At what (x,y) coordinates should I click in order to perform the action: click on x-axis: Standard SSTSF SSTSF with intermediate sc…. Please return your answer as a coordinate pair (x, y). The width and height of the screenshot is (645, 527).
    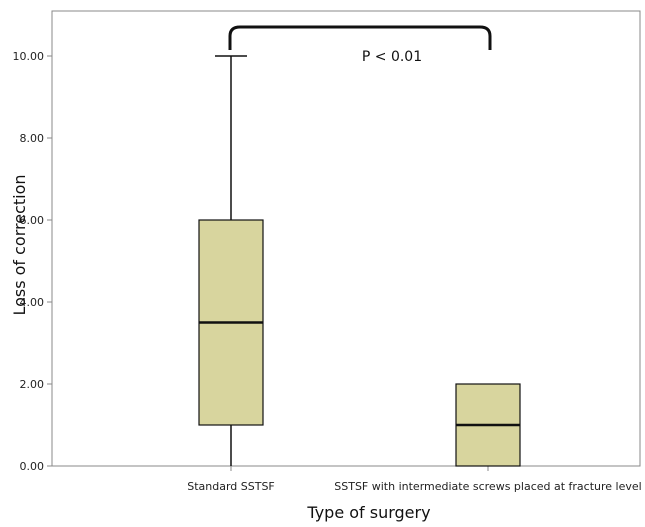
    Looking at the image, I should click on (414, 479).